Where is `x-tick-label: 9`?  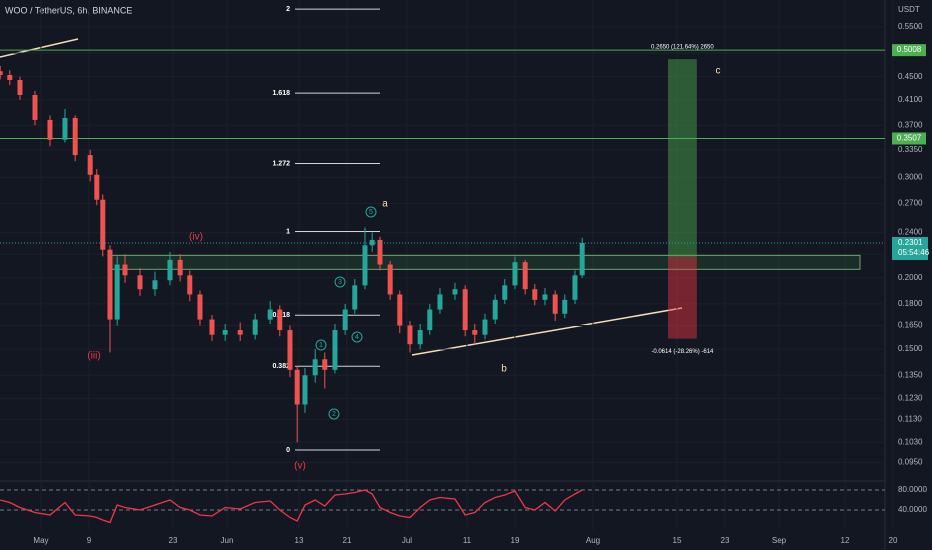 x-tick-label: 9 is located at coordinates (89, 540).